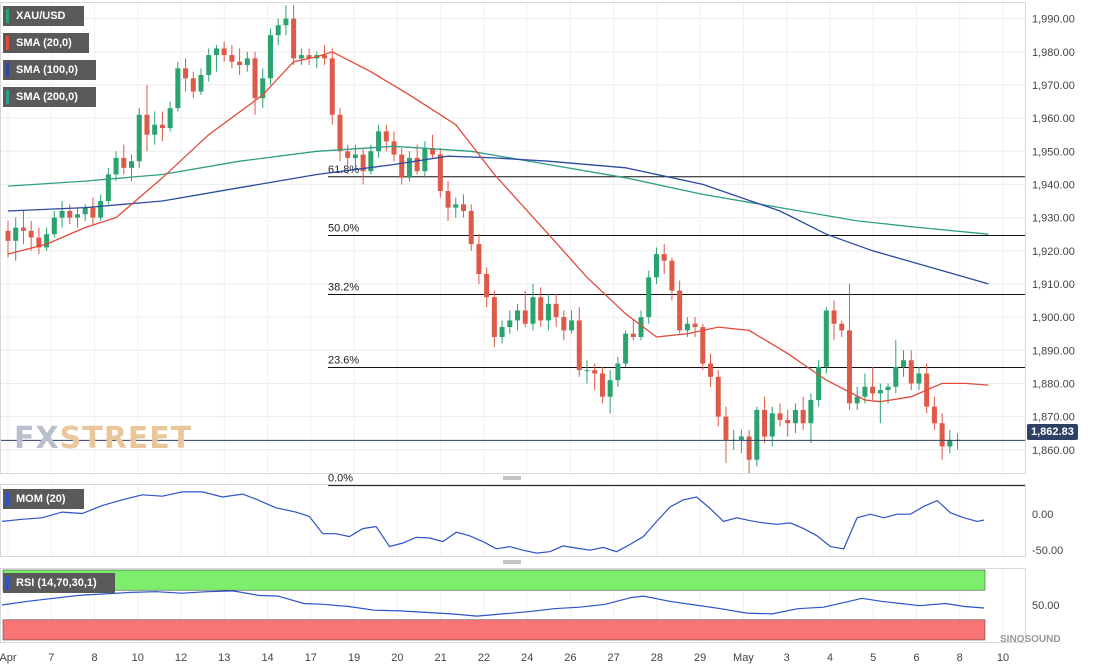  What do you see at coordinates (1053, 219) in the screenshot?
I see `y-tick-label: 1,930.00` at bounding box center [1053, 219].